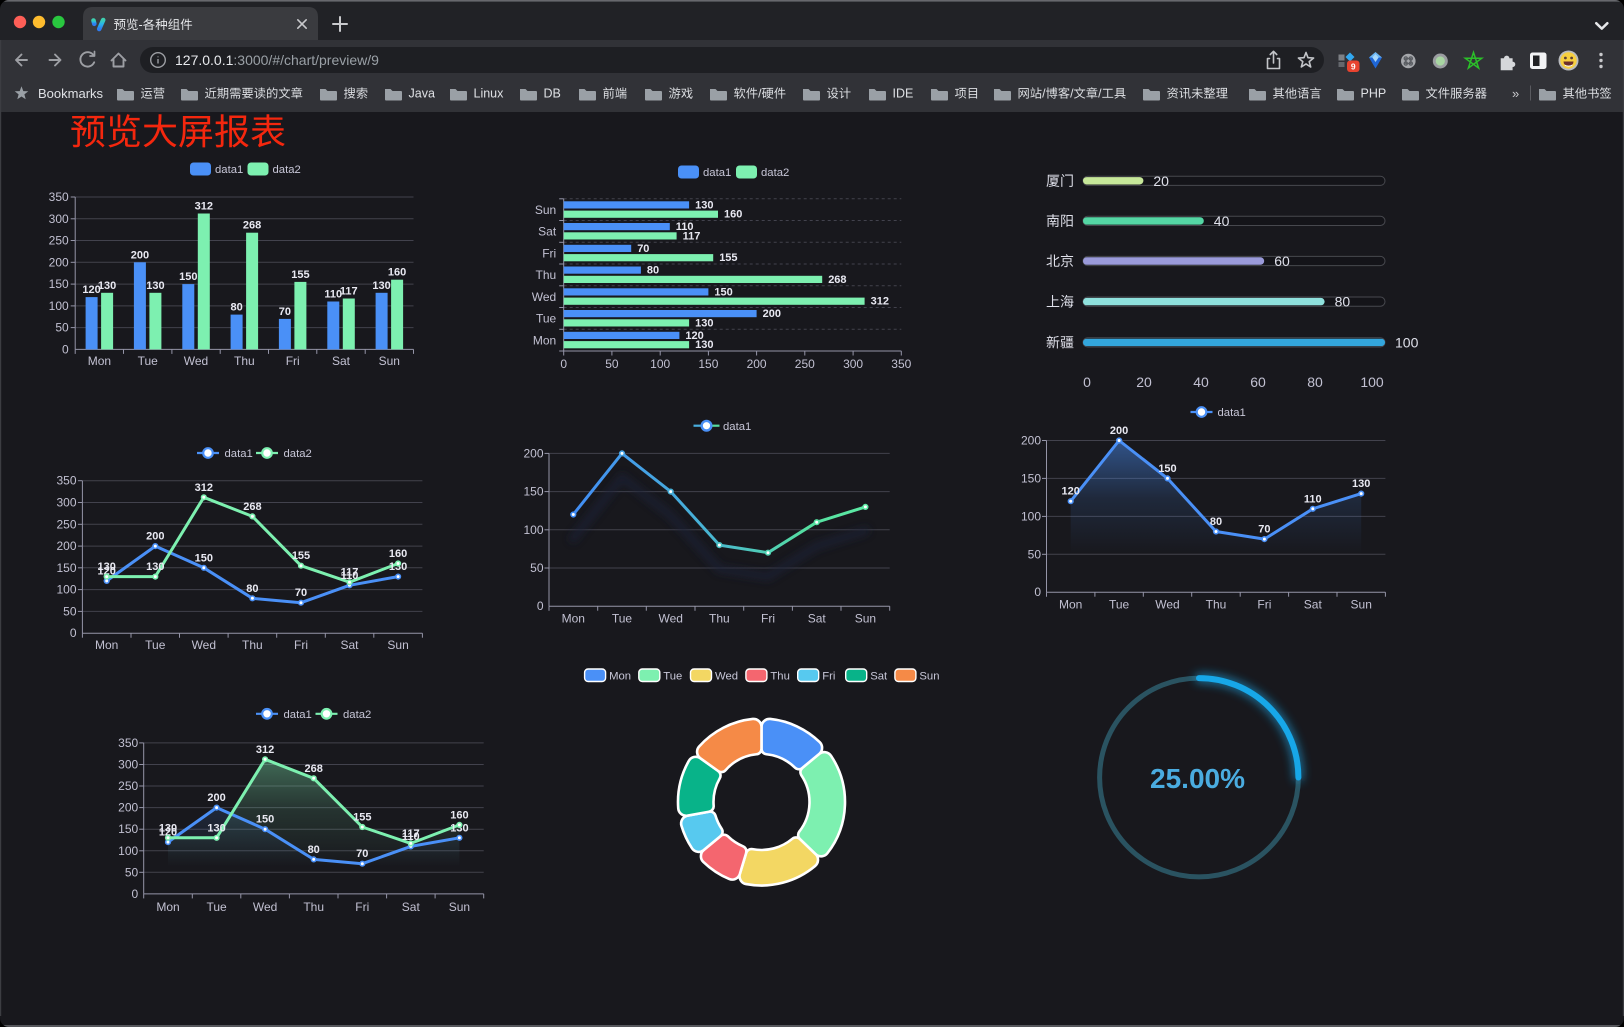 The image size is (1624, 1027). What do you see at coordinates (1313, 499) in the screenshot?
I see `svg-text: 110` at bounding box center [1313, 499].